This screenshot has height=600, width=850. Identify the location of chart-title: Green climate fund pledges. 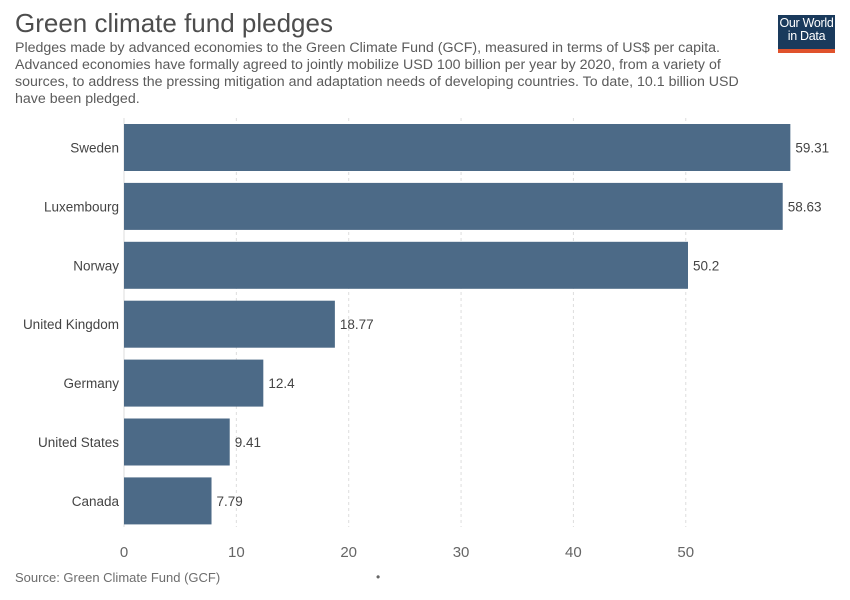
(174, 23).